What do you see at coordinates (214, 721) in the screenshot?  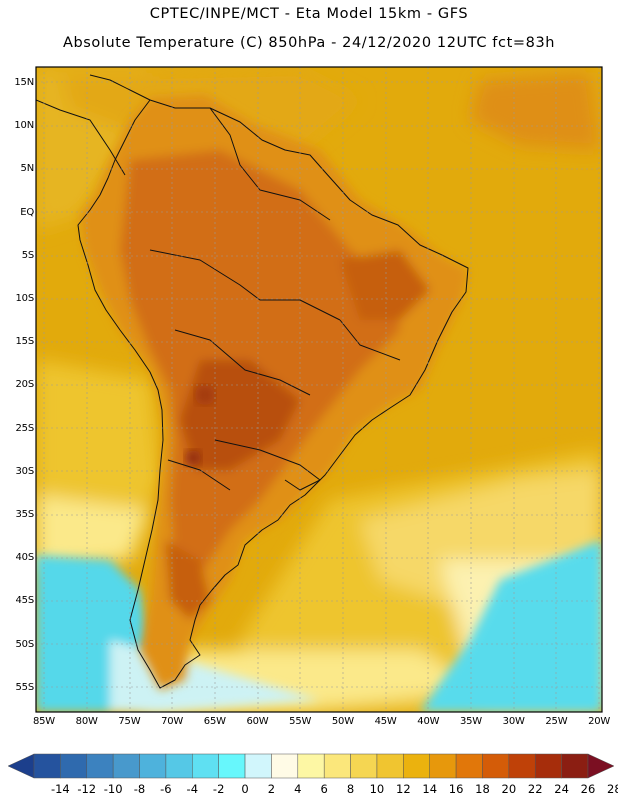 I see `lon-label: 65W` at bounding box center [214, 721].